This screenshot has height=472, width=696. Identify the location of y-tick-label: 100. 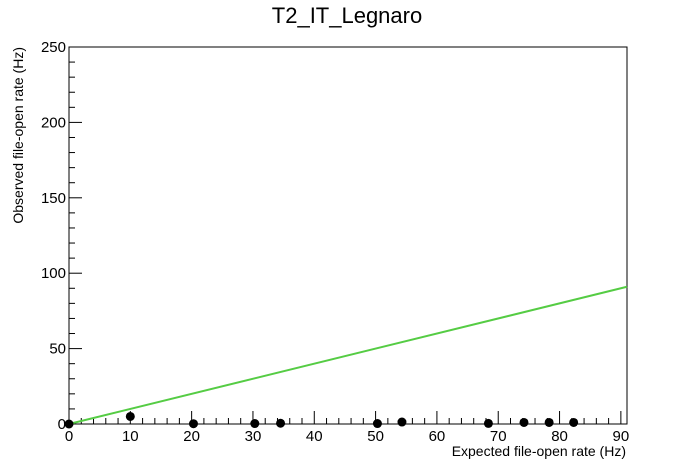
(53, 273).